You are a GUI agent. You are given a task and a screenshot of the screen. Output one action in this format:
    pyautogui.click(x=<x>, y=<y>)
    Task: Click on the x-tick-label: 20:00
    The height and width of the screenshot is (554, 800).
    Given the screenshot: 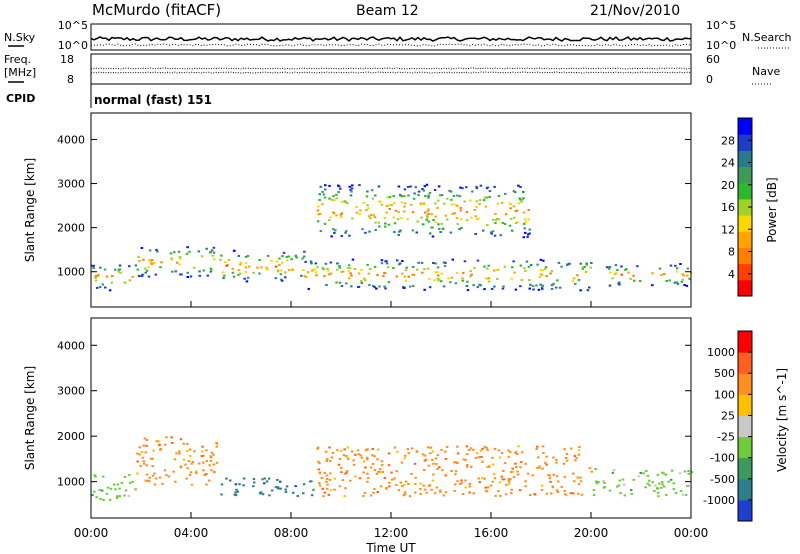 What is the action you would take?
    pyautogui.click(x=591, y=533)
    